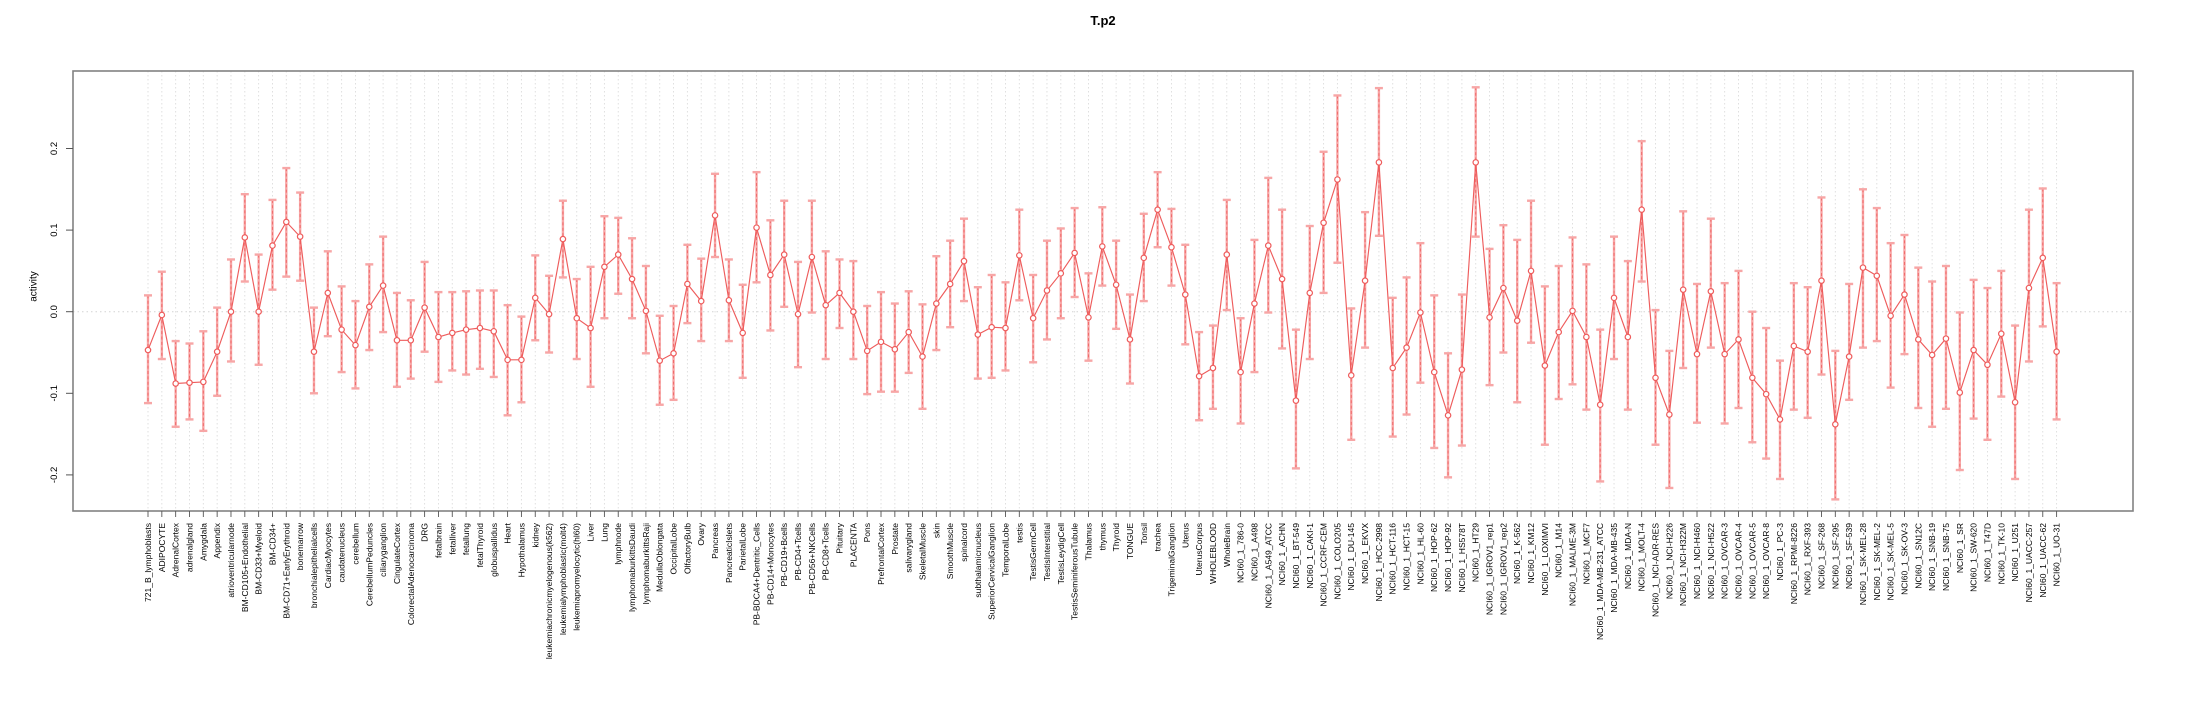 This screenshot has width=2205, height=720. Describe the element at coordinates (2015, 552) in the screenshot. I see `x-category-label: NCI60_1_U251` at that location.